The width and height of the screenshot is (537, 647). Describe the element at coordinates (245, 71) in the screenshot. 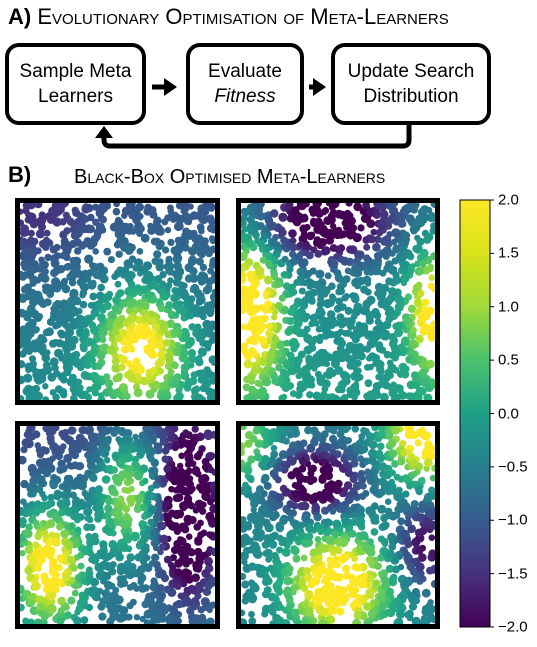

I see `box-label-line: Evaluate` at that location.